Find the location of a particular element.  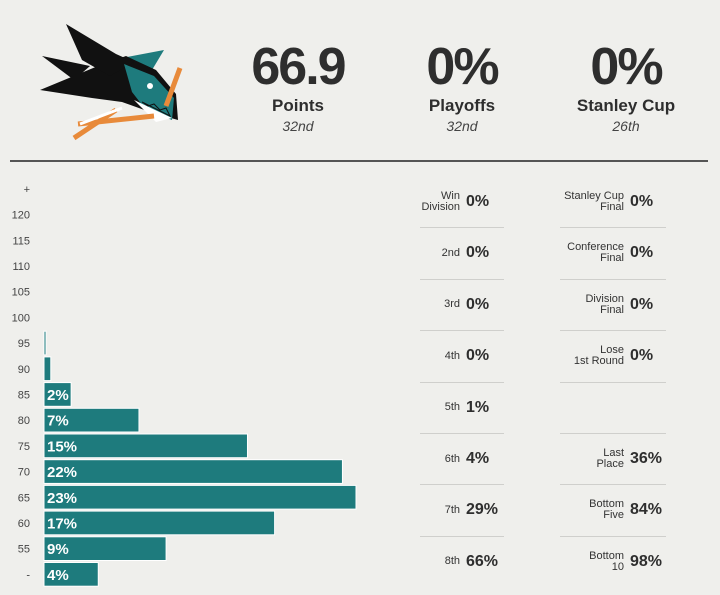

y-tick-label: 100 is located at coordinates (21, 318).